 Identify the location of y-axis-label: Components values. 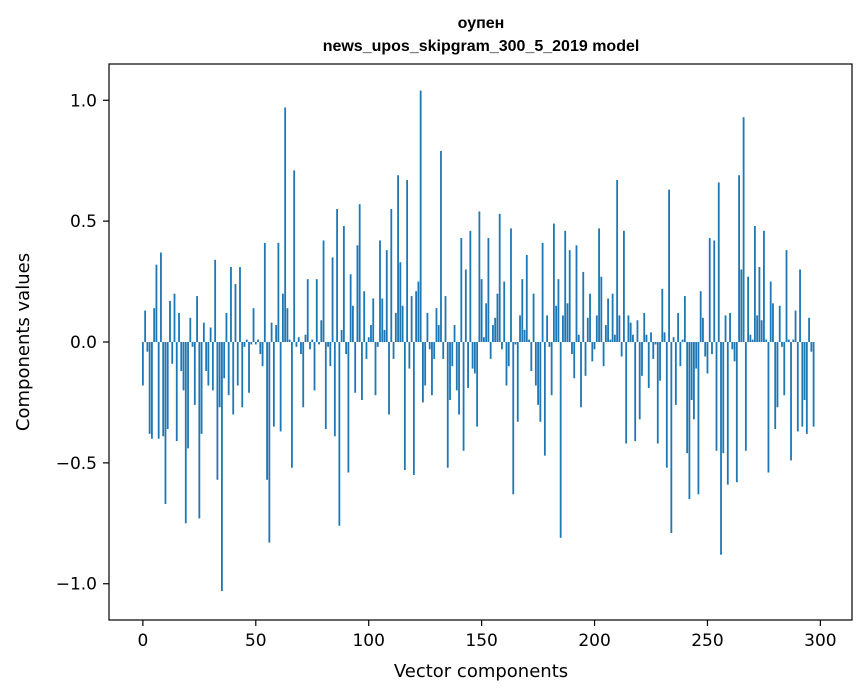
(23, 342).